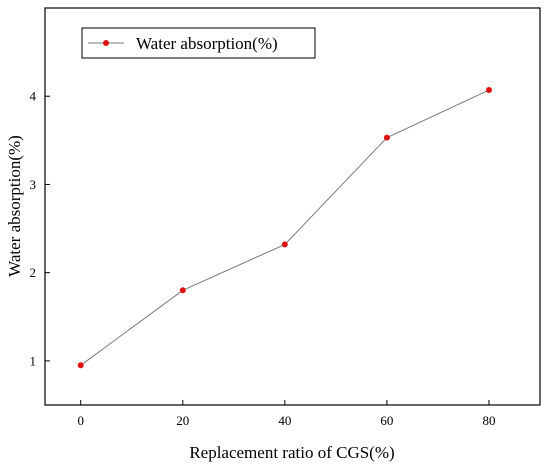 This screenshot has height=467, width=550. I want to click on x-axis-ticks: 0 20 40 60 80, so click(286, 414).